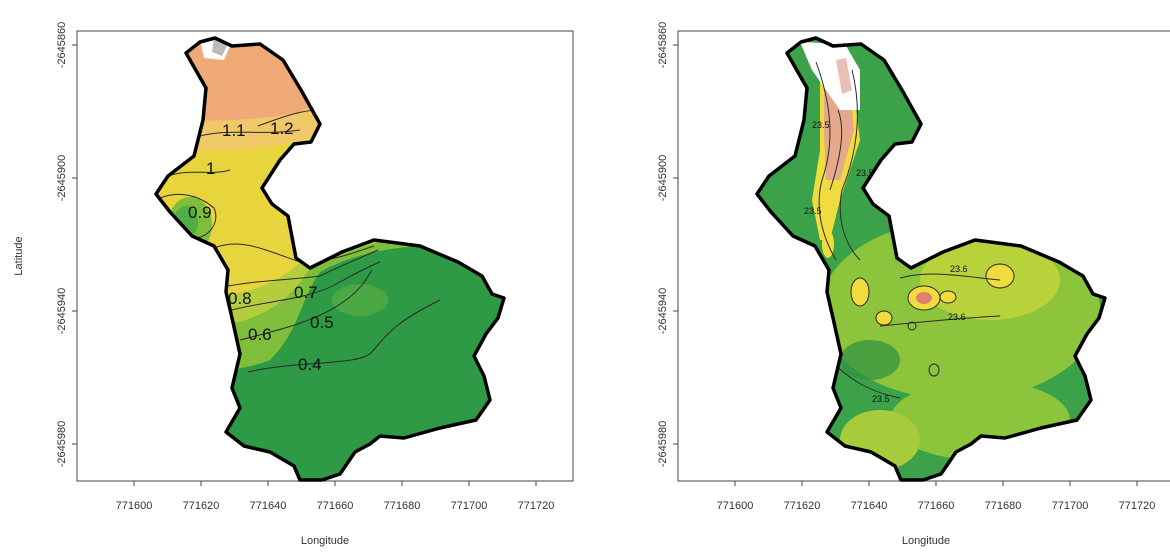  What do you see at coordinates (322, 322) in the screenshot?
I see `contour-label-0-5: 0.5` at bounding box center [322, 322].